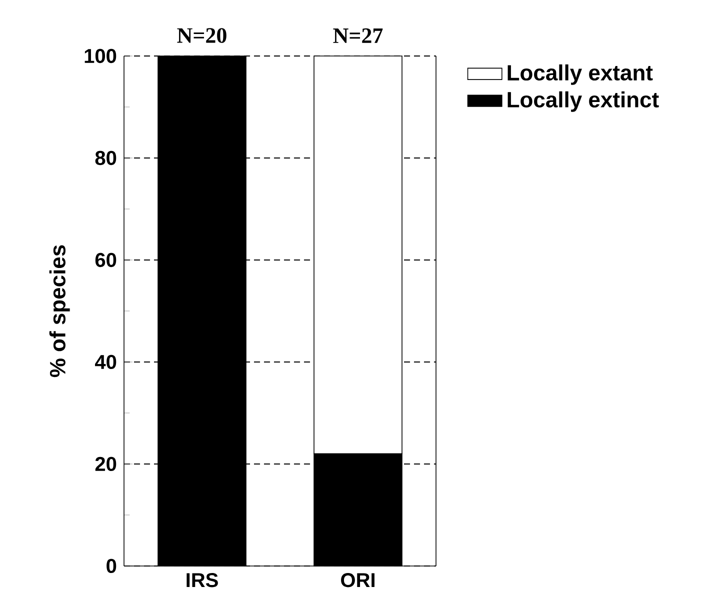  Describe the element at coordinates (201, 35) in the screenshot. I see `annotation: N=20` at that location.